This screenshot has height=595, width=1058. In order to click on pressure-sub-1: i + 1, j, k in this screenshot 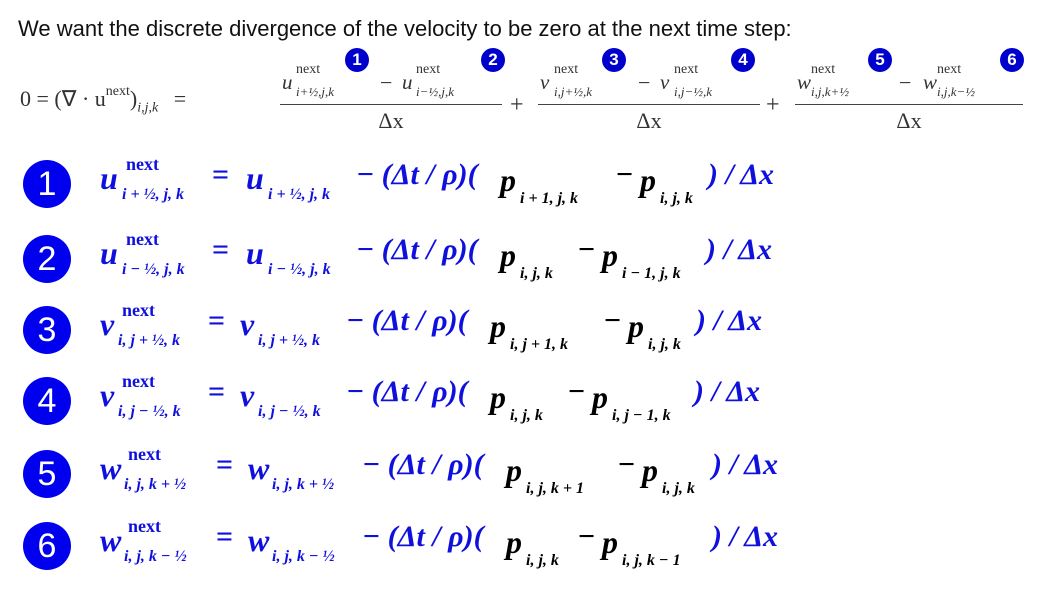, I will do `click(549, 198)`.